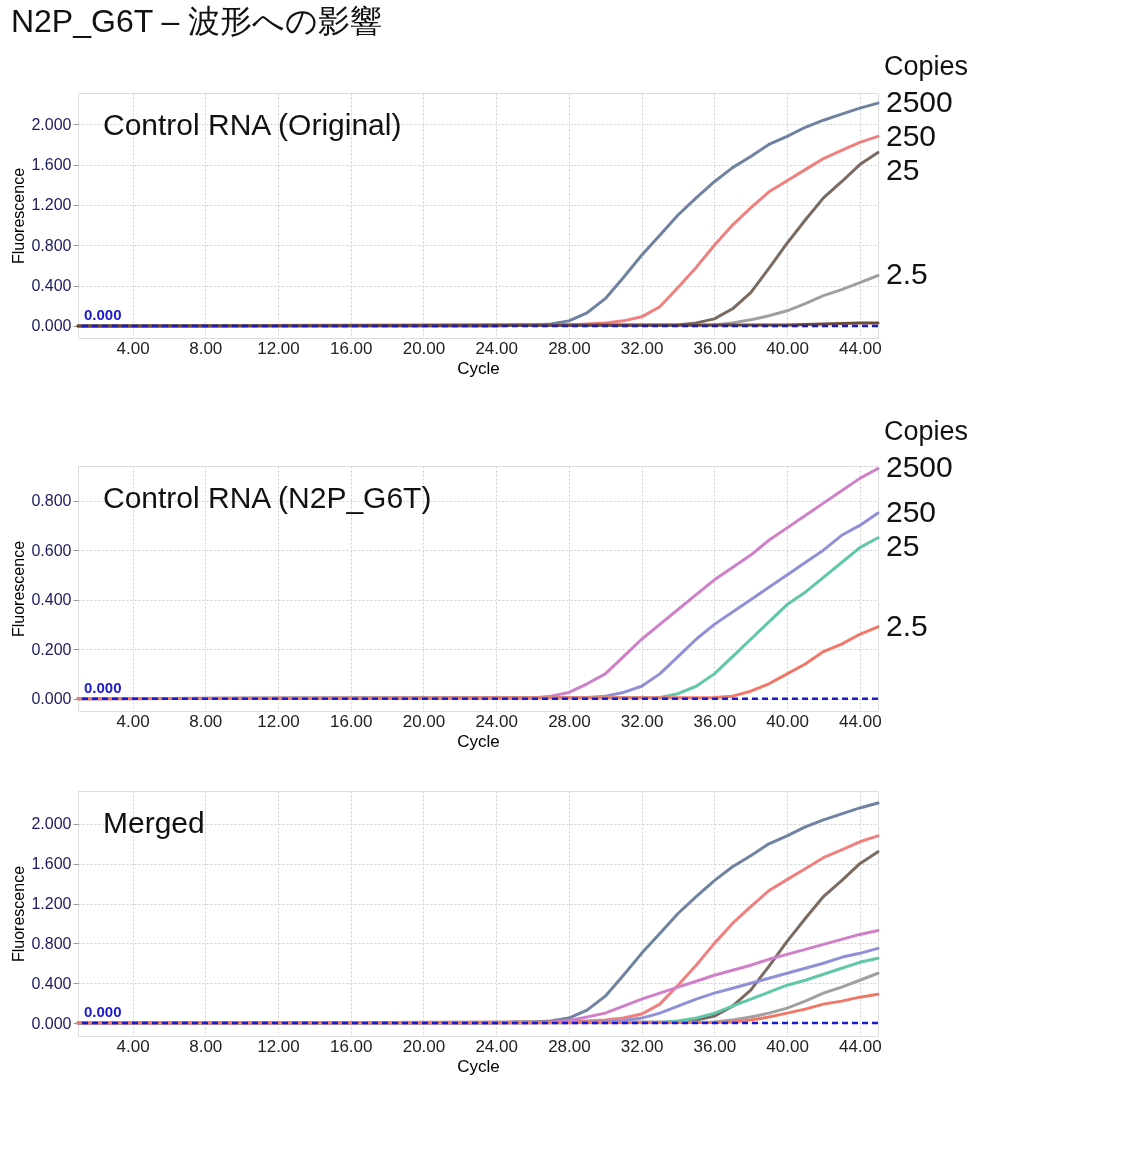 The image size is (1129, 1155). What do you see at coordinates (51, 550) in the screenshot?
I see `y-tick-label: 0.600` at bounding box center [51, 550].